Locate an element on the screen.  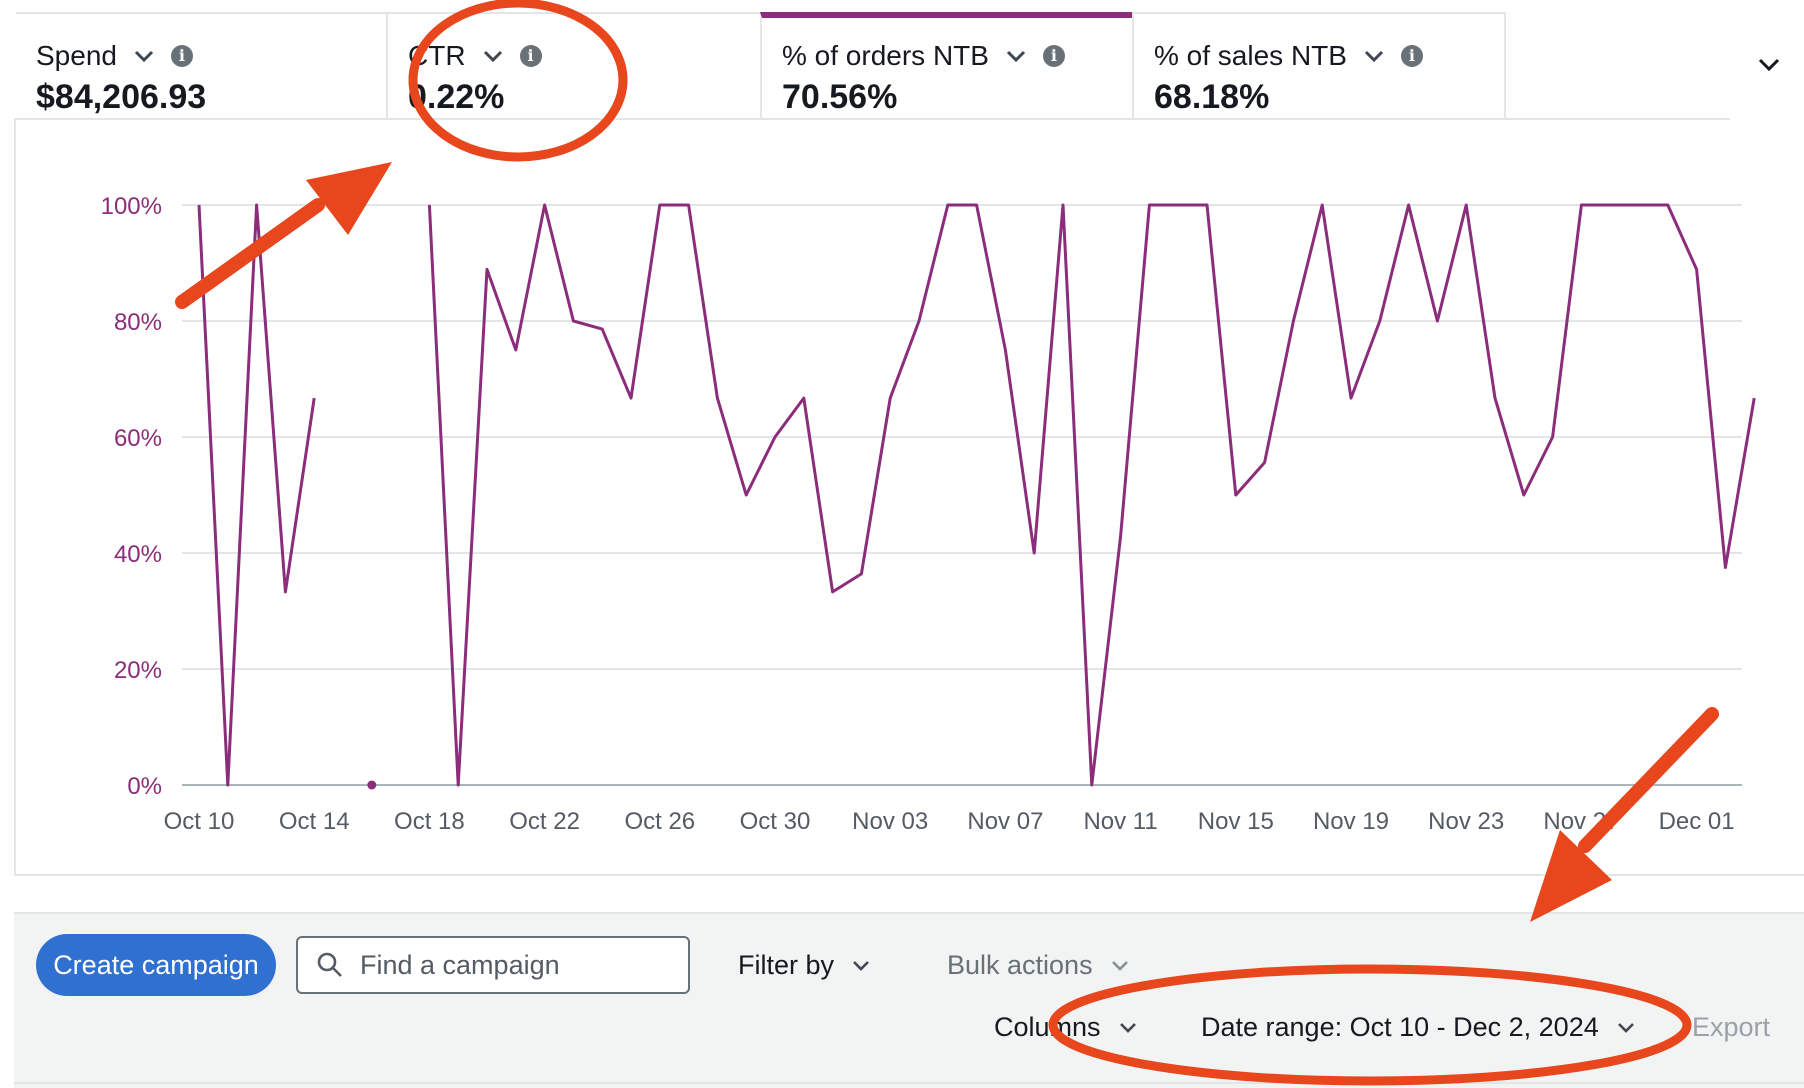
metric-tile-sales-ntb: % of sales NTB i 68.18% is located at coordinates (1319, 65).